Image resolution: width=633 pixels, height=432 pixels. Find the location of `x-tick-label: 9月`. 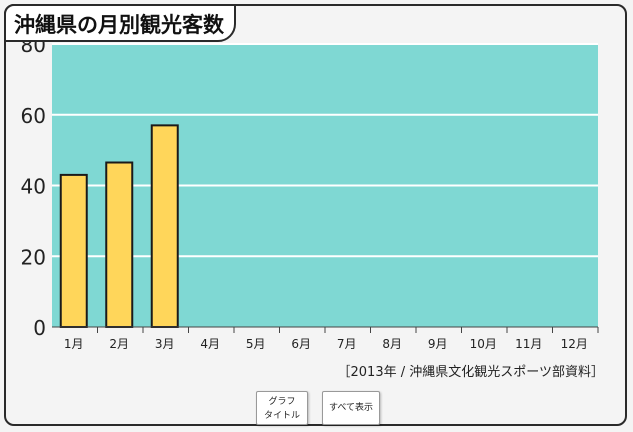

x-tick-label: 9月 is located at coordinates (438, 344).